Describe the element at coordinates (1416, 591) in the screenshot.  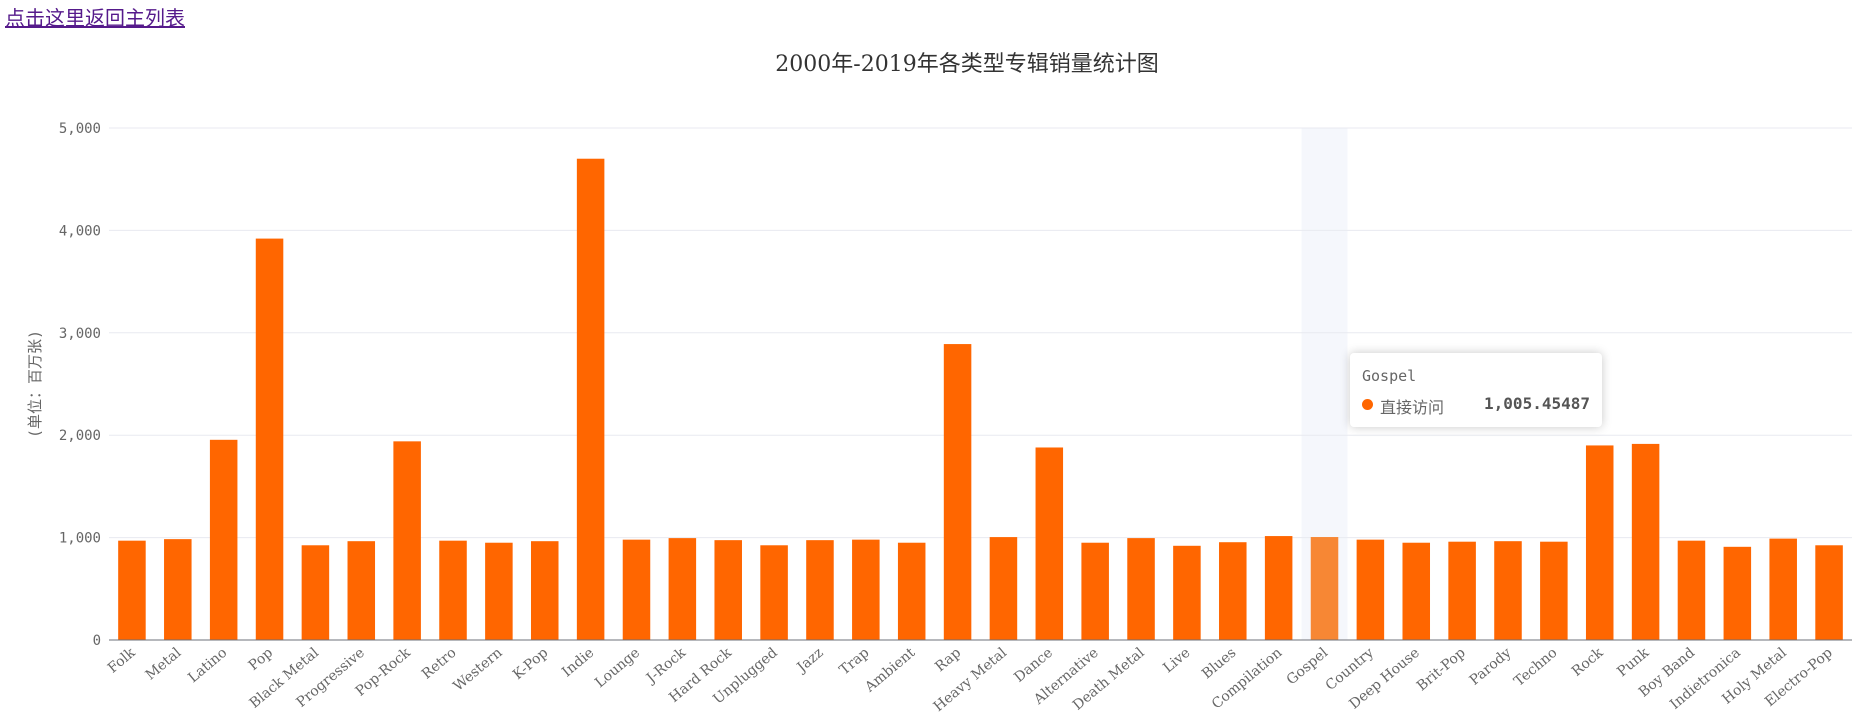
I see `bar-deep-house` at that location.